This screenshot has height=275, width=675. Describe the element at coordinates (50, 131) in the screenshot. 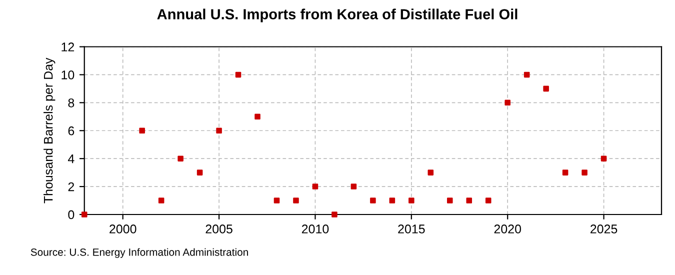

I see `y-axis-title: Thousand Barrels per Day` at that location.